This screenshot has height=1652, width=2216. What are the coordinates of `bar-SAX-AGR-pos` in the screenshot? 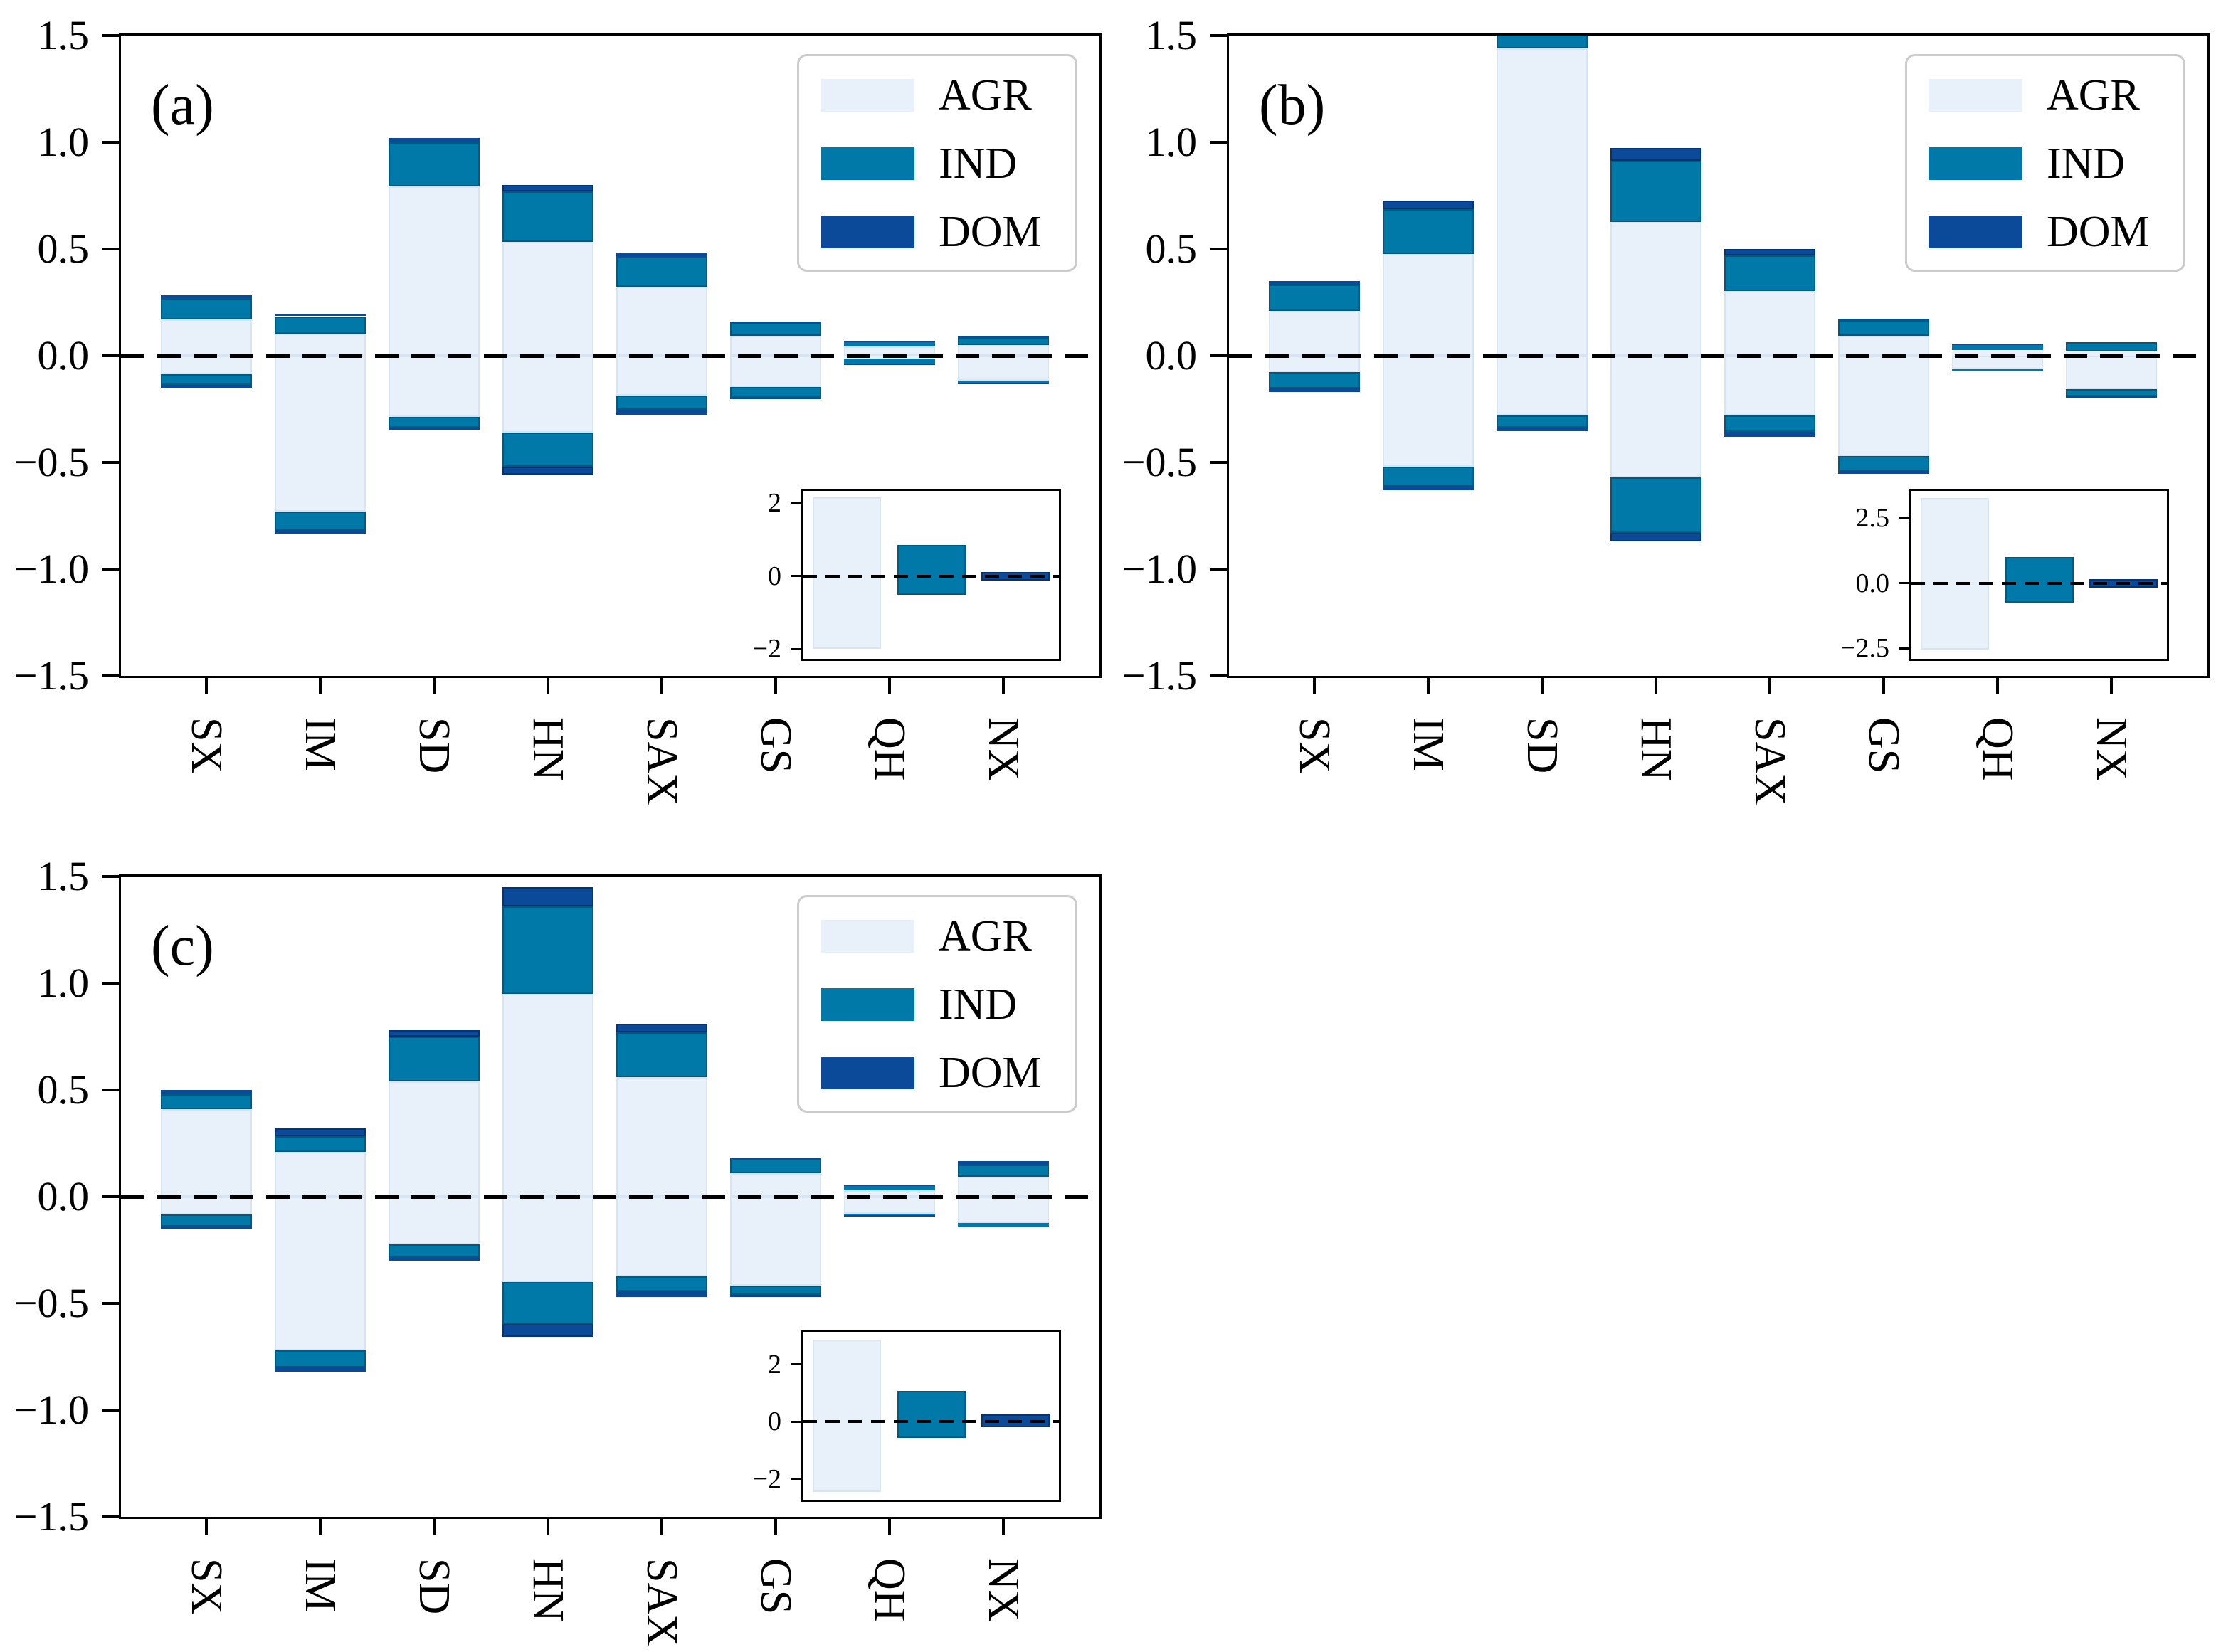 It's located at (661, 321).